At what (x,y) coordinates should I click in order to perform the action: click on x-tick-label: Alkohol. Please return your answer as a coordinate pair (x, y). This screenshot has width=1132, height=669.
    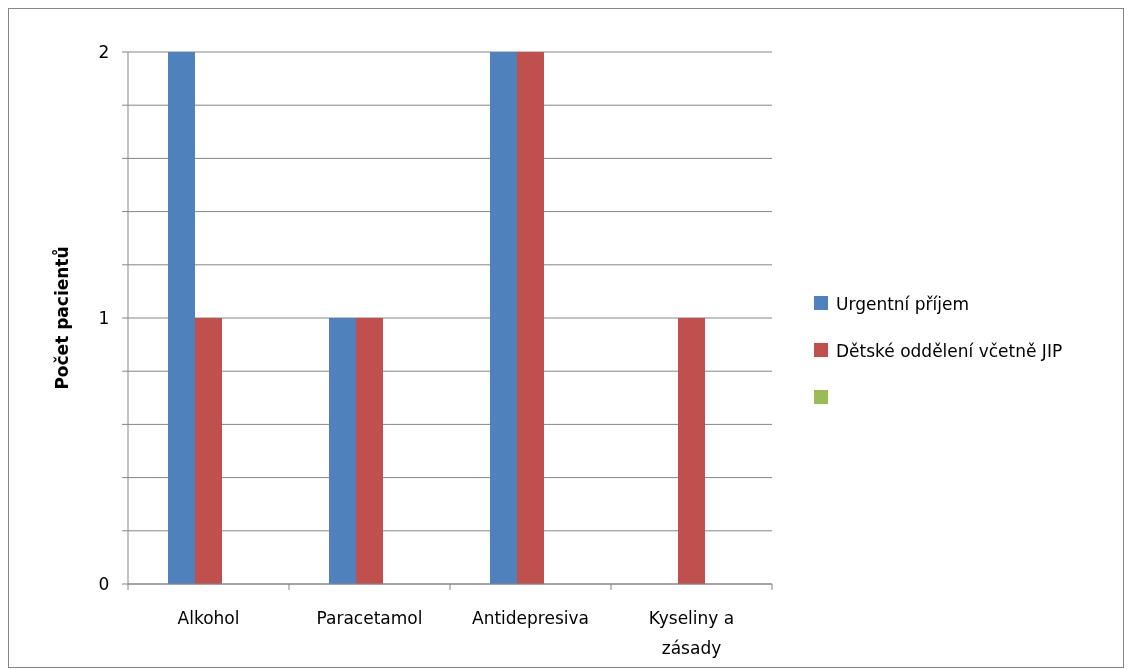
    Looking at the image, I should click on (208, 618).